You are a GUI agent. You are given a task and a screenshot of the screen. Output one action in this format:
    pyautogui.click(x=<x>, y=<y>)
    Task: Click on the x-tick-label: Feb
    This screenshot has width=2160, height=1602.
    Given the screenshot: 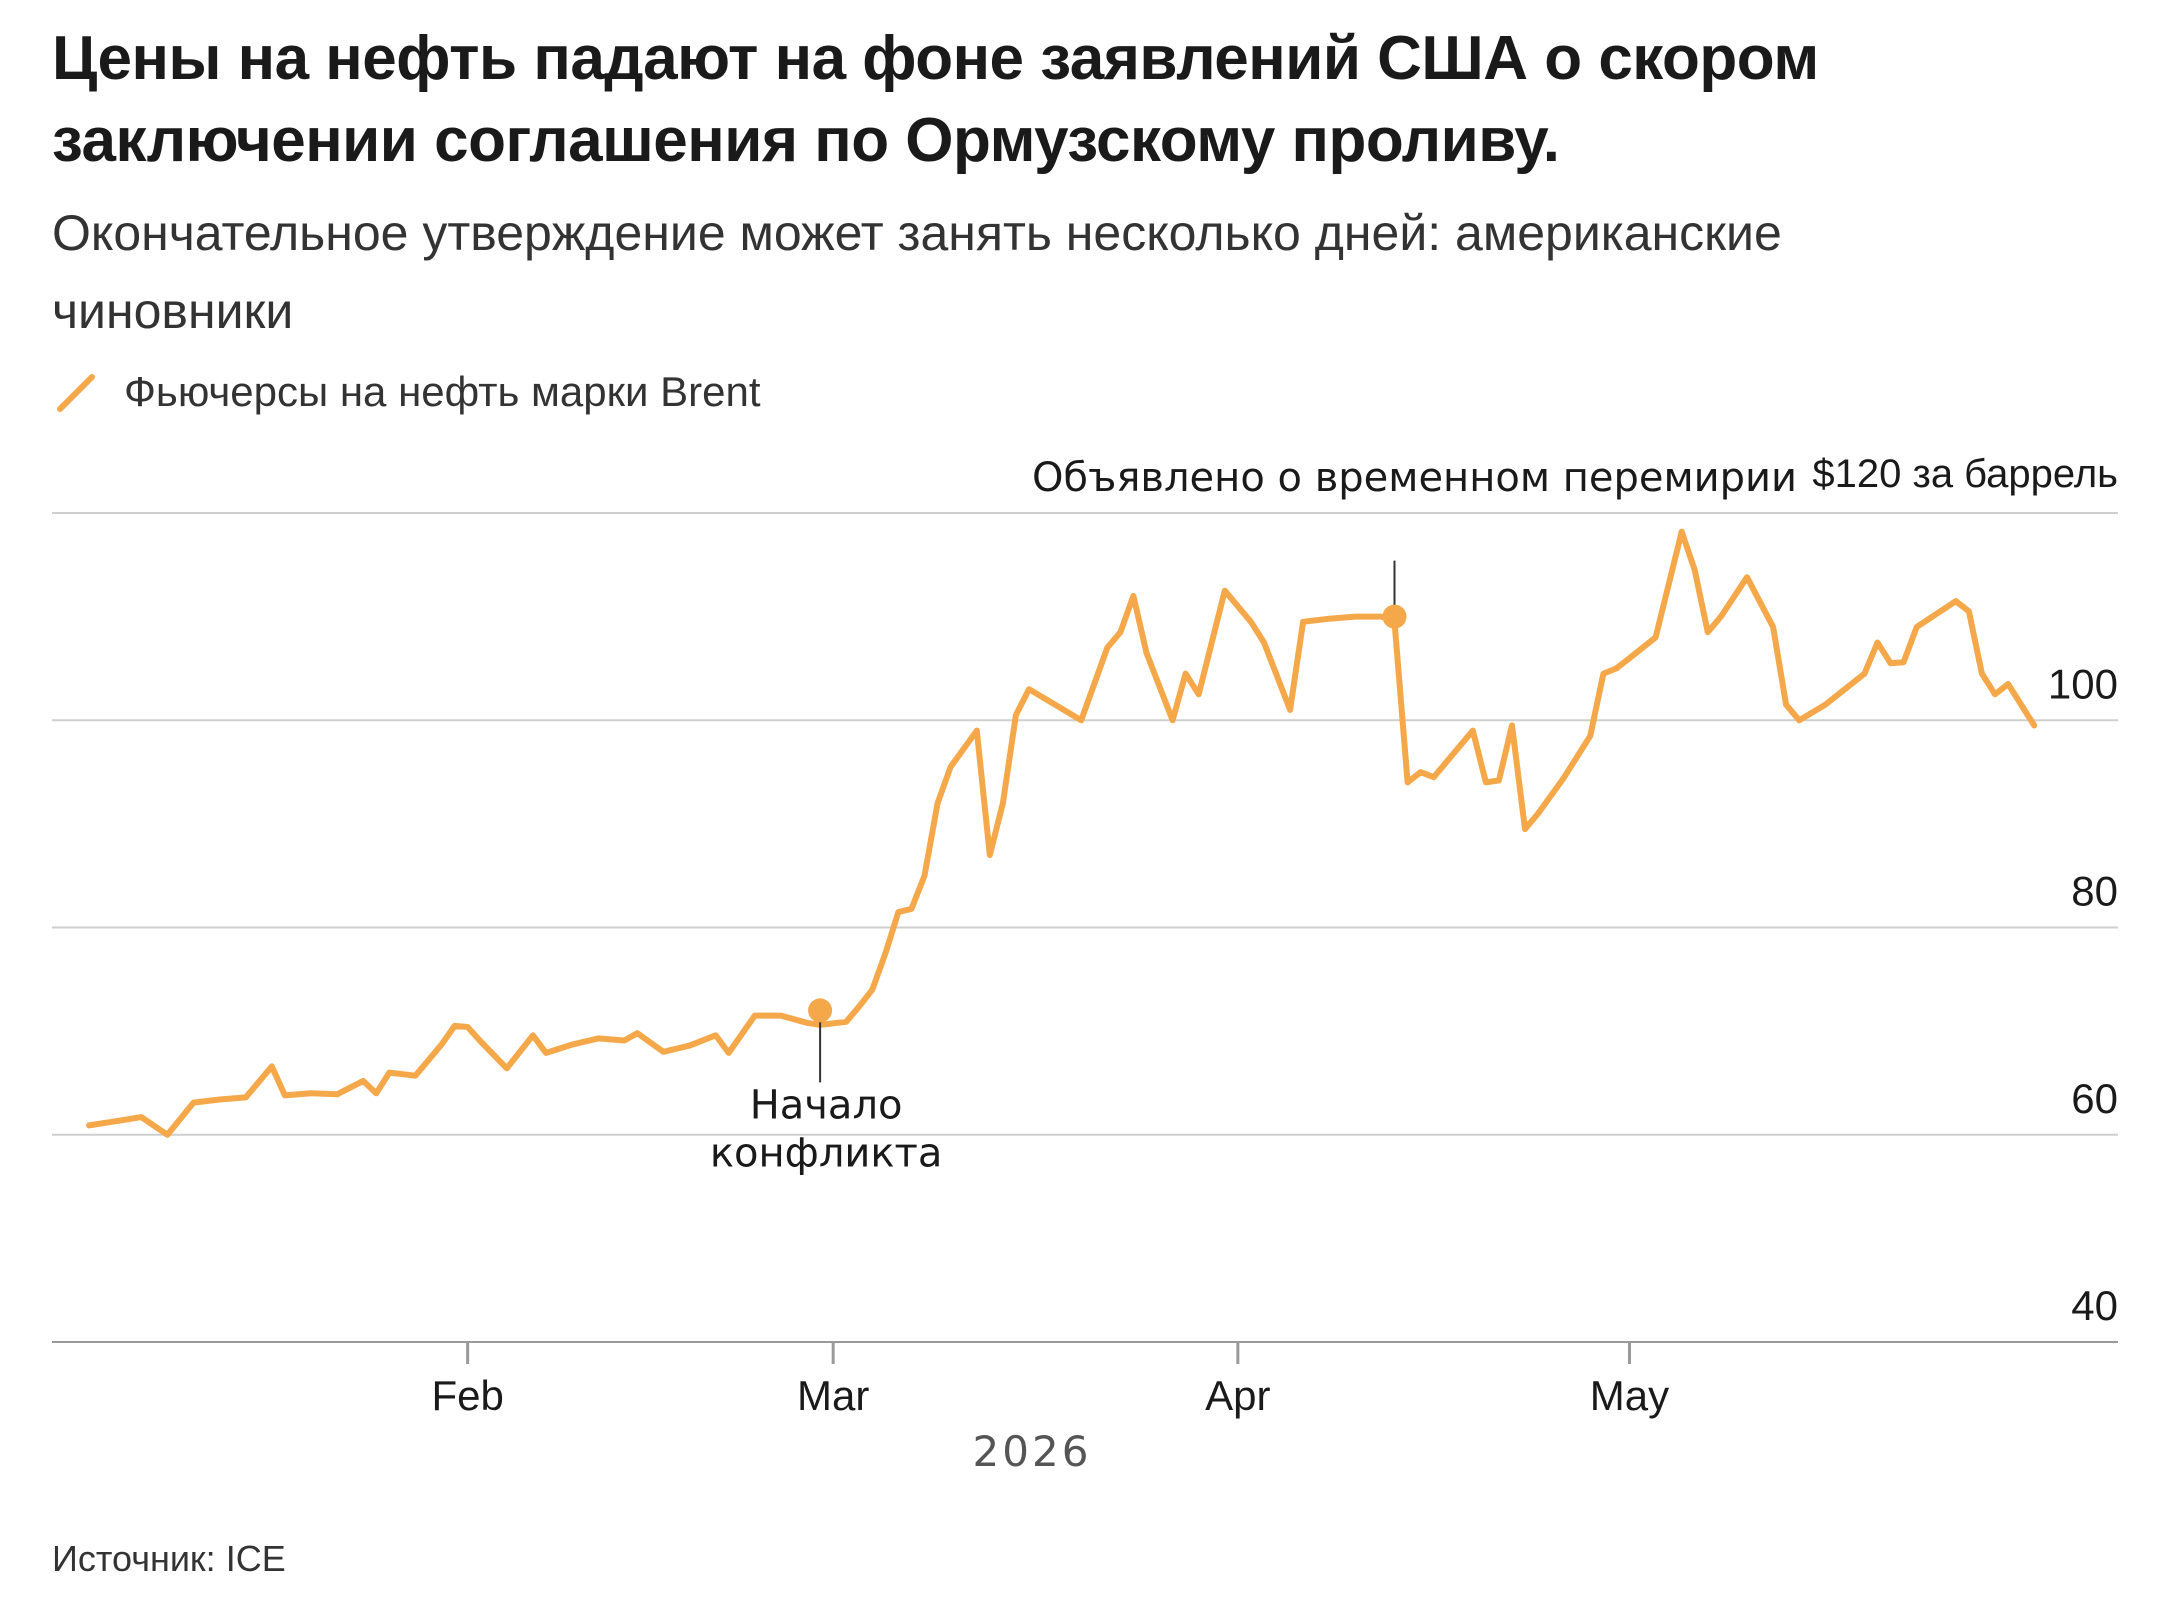 What is the action you would take?
    pyautogui.click(x=467, y=1395)
    